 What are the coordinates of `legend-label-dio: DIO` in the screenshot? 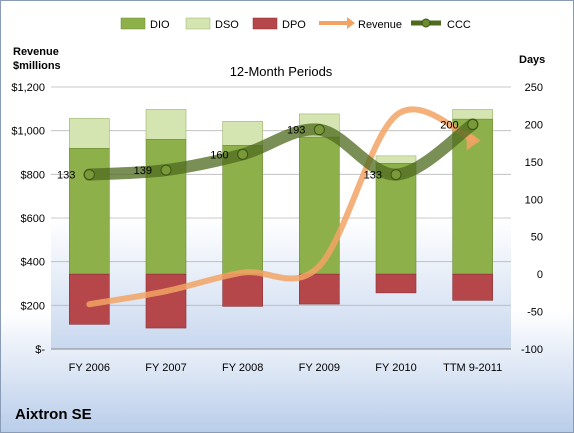 It's located at (160, 25).